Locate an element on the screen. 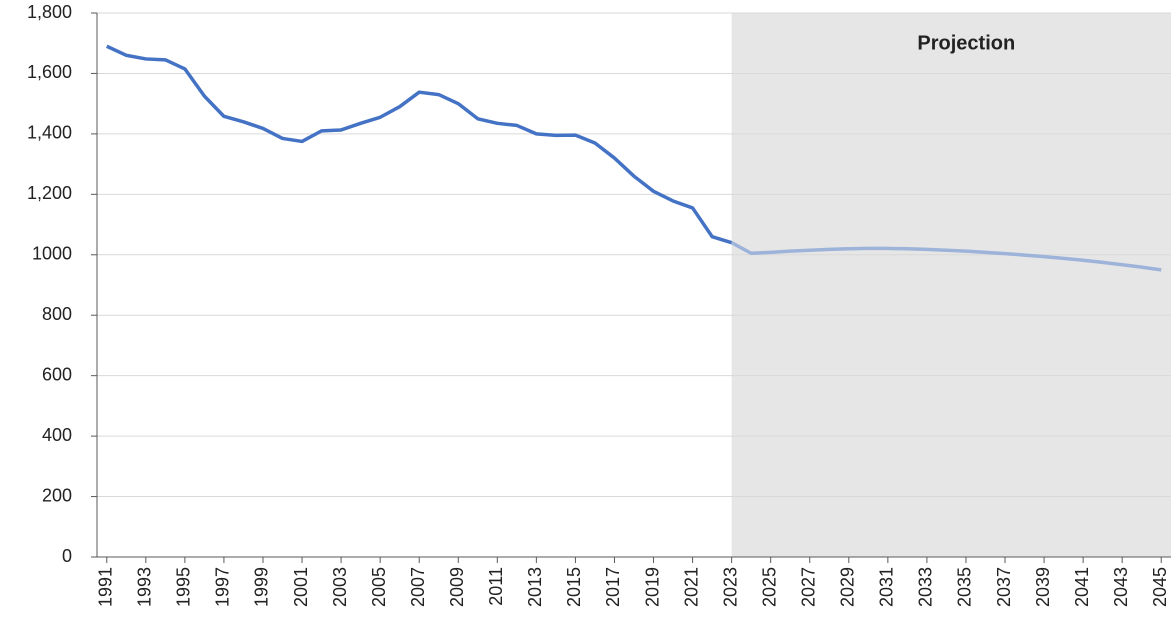  x-tick-label: 2027 is located at coordinates (808, 587).